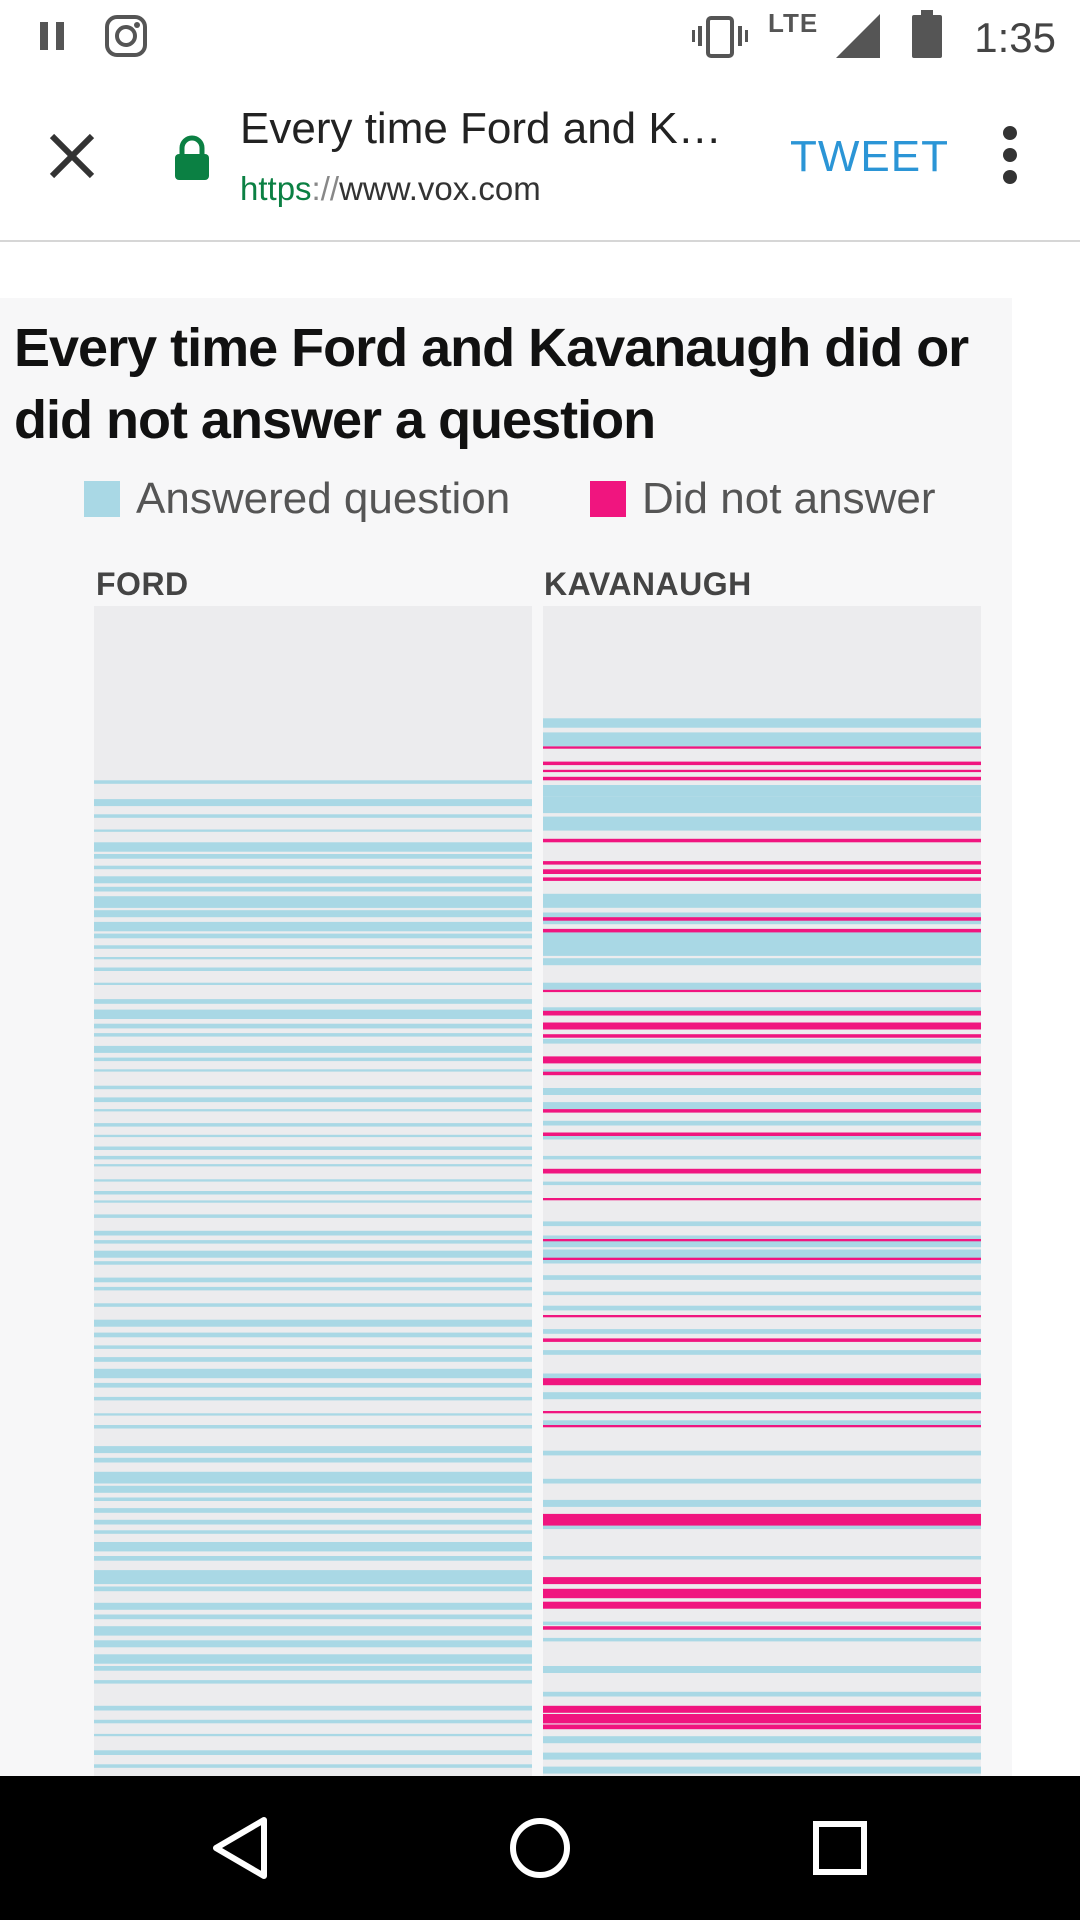 This screenshot has width=1080, height=1920. Describe the element at coordinates (858, 36) in the screenshot. I see `signal-icon` at that location.